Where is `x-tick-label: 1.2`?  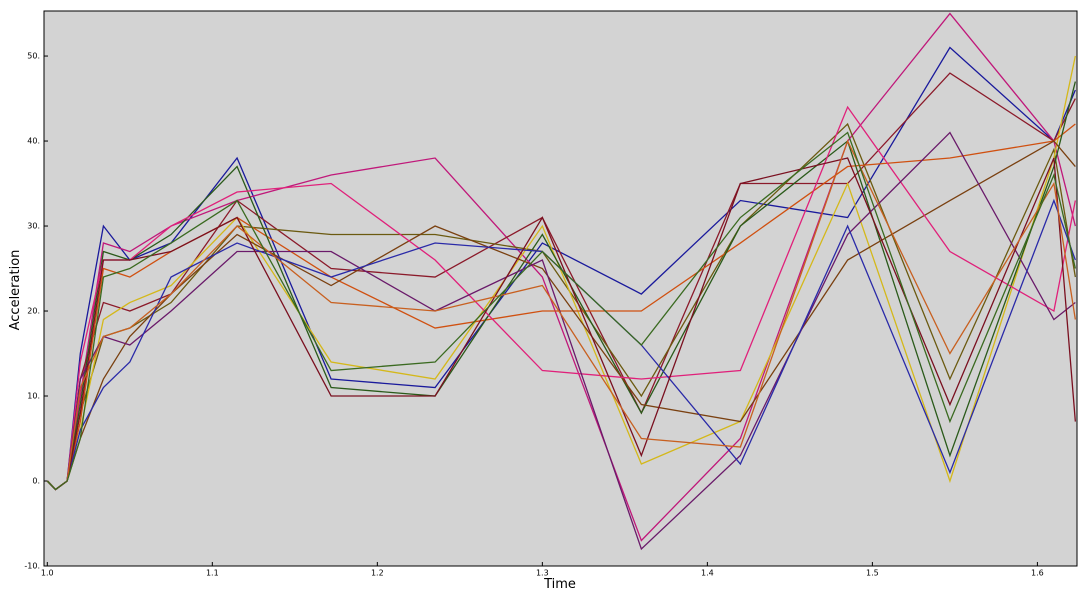
x-tick-label: 1.2 is located at coordinates (377, 573).